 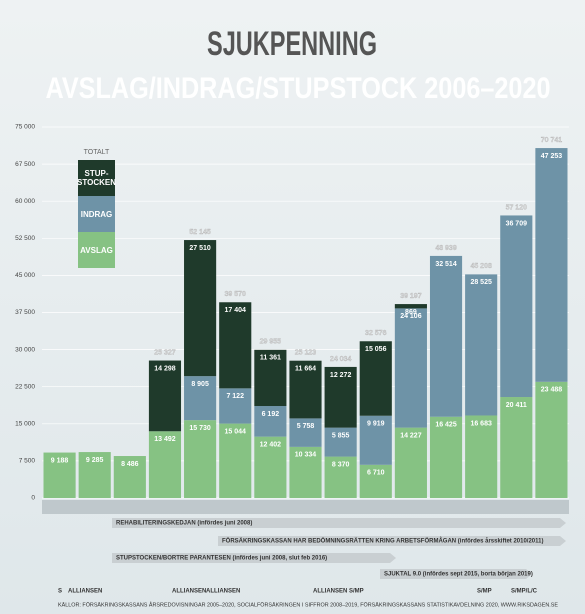 What do you see at coordinates (95, 460) in the screenshot?
I see `segment-label: 9 285` at bounding box center [95, 460].